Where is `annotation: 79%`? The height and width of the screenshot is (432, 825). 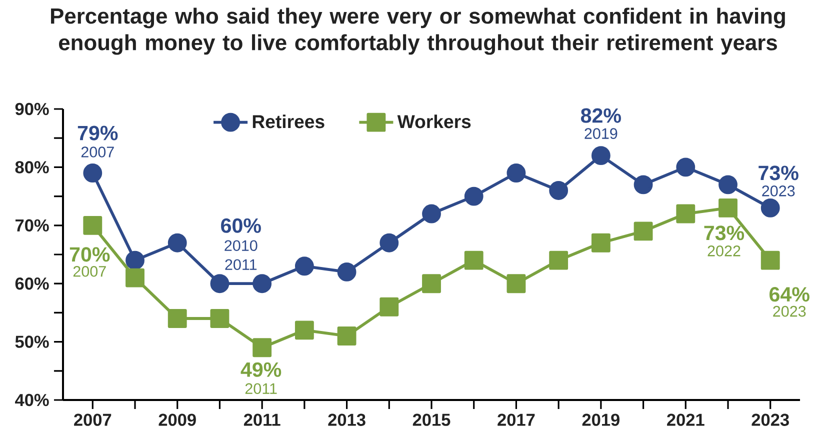 annotation: 79% is located at coordinates (98, 133).